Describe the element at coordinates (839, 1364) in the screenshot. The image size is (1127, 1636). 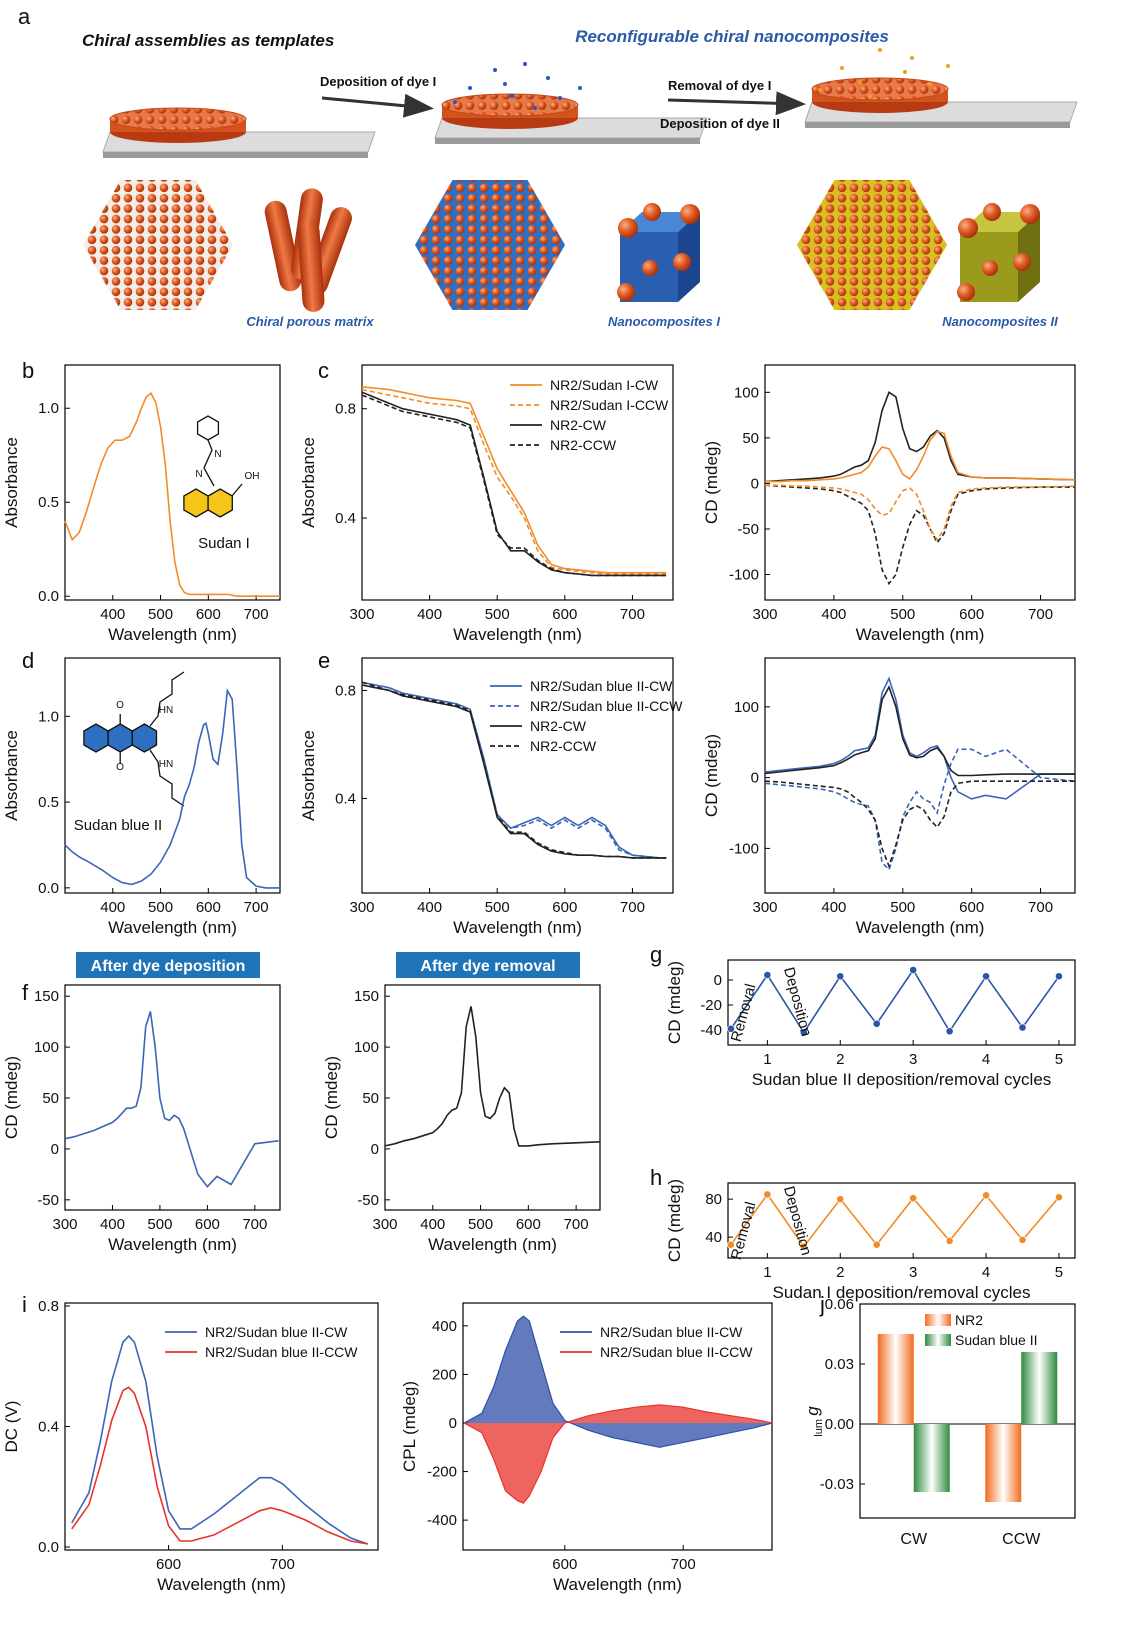
I see `y-tick-label: 0.03` at that location.